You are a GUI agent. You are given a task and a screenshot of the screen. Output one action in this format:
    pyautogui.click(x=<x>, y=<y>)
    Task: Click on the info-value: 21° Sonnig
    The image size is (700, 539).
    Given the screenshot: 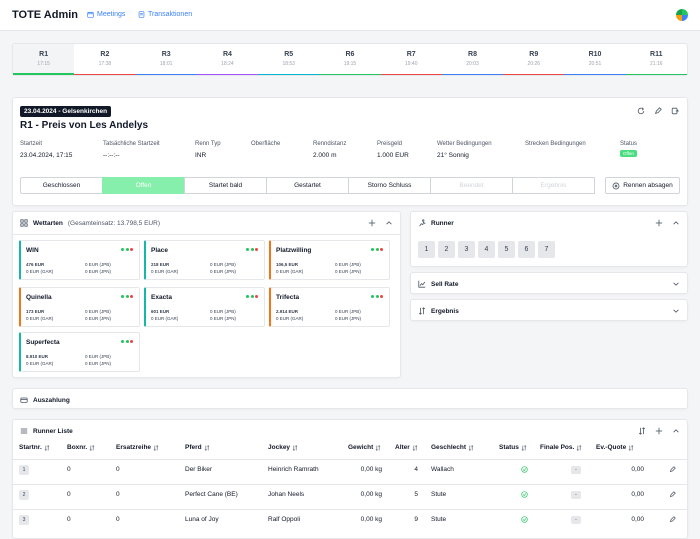 What is the action you would take?
    pyautogui.click(x=453, y=155)
    